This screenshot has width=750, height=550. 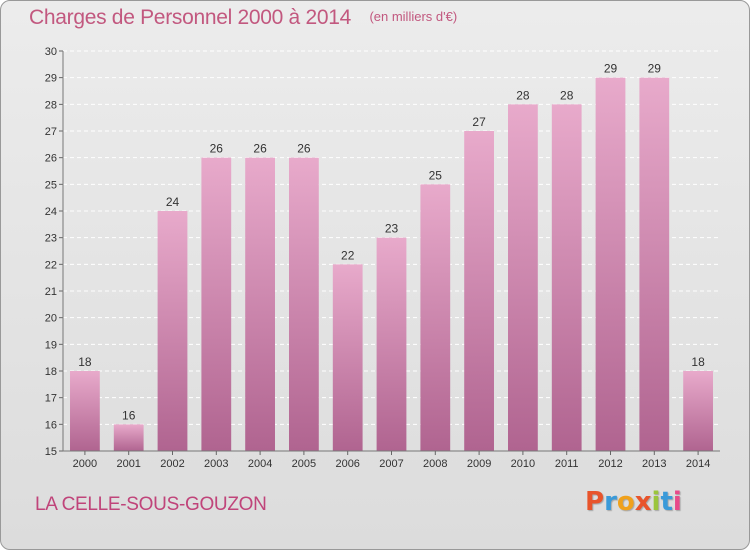 What do you see at coordinates (51, 399) in the screenshot?
I see `y-tick-label: 17` at bounding box center [51, 399].